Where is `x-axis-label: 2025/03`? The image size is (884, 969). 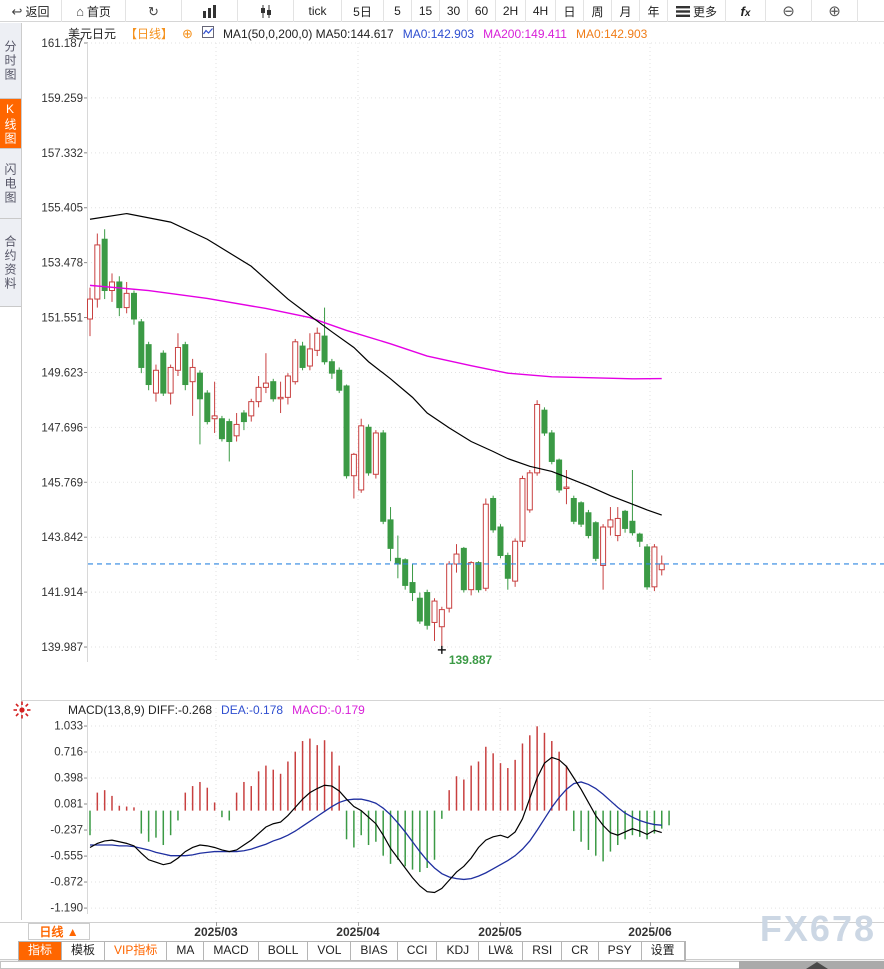
x-axis-label: 2025/03 is located at coordinates (216, 932).